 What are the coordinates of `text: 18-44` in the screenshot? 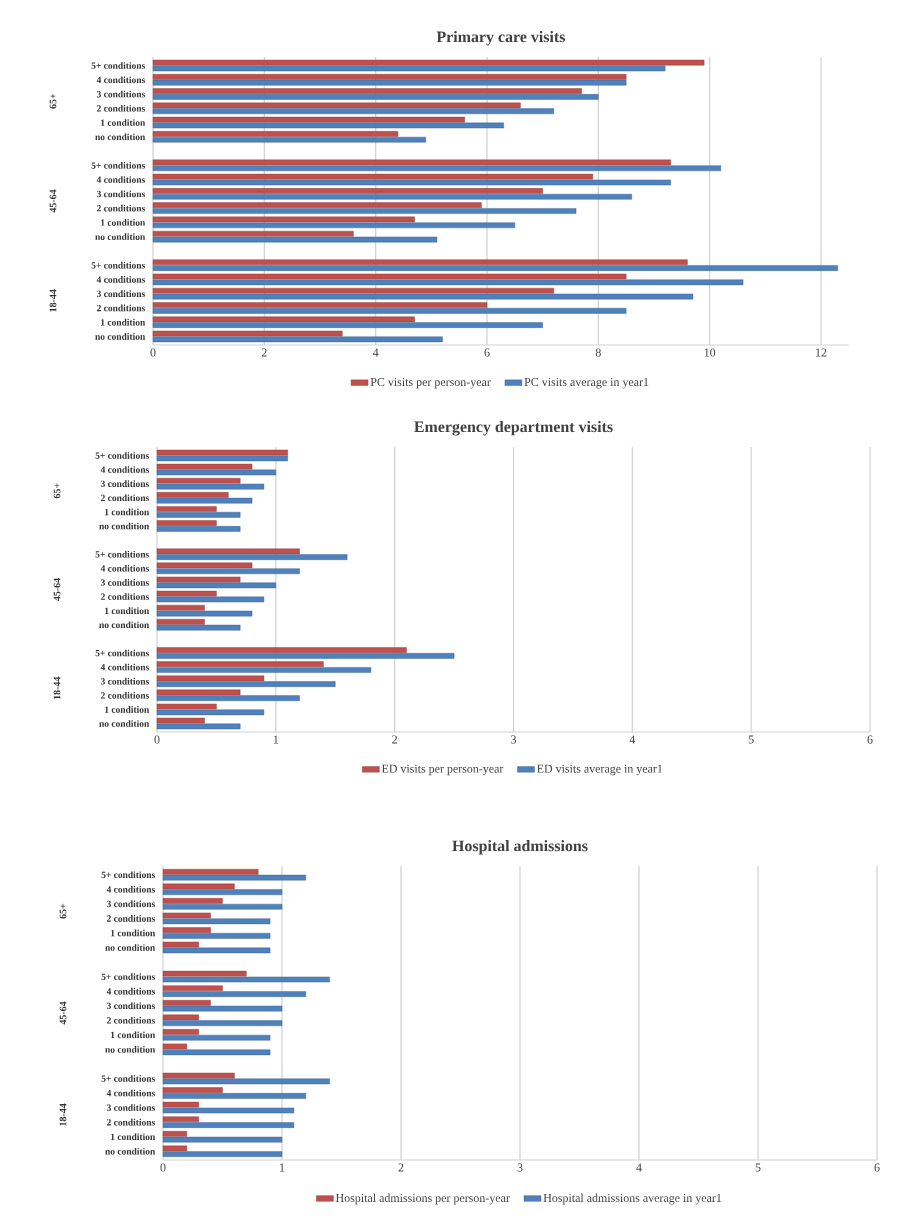 It's located at (53, 300).